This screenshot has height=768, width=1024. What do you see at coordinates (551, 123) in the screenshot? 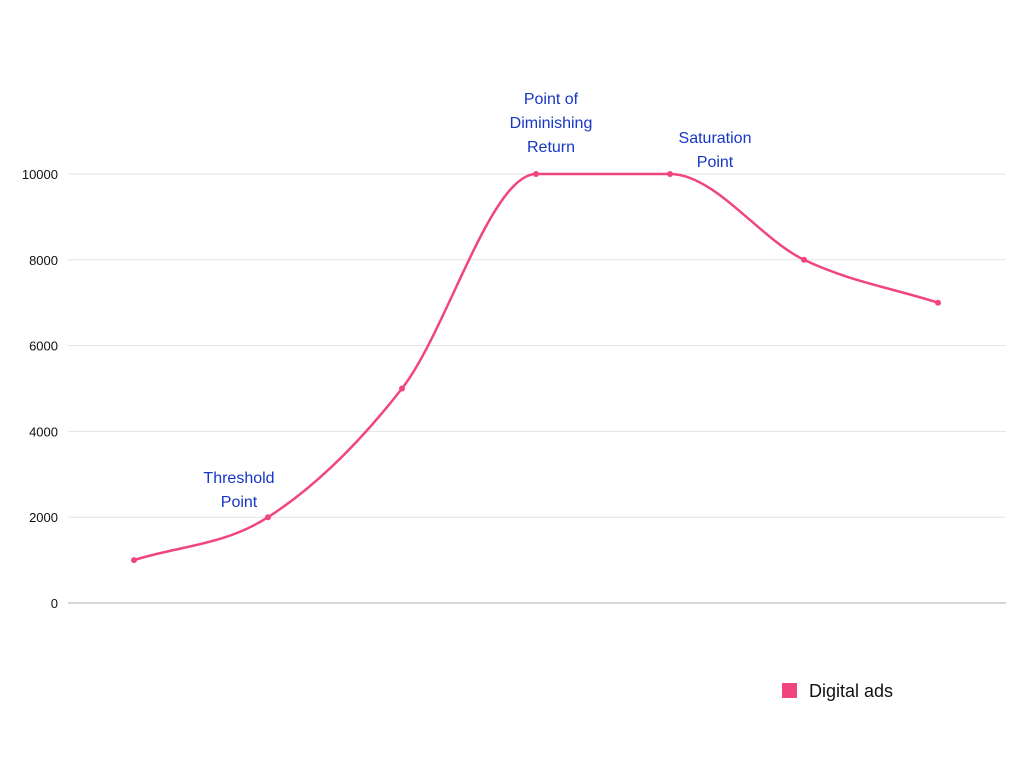
I see `annotation-text: Diminishing` at bounding box center [551, 123].